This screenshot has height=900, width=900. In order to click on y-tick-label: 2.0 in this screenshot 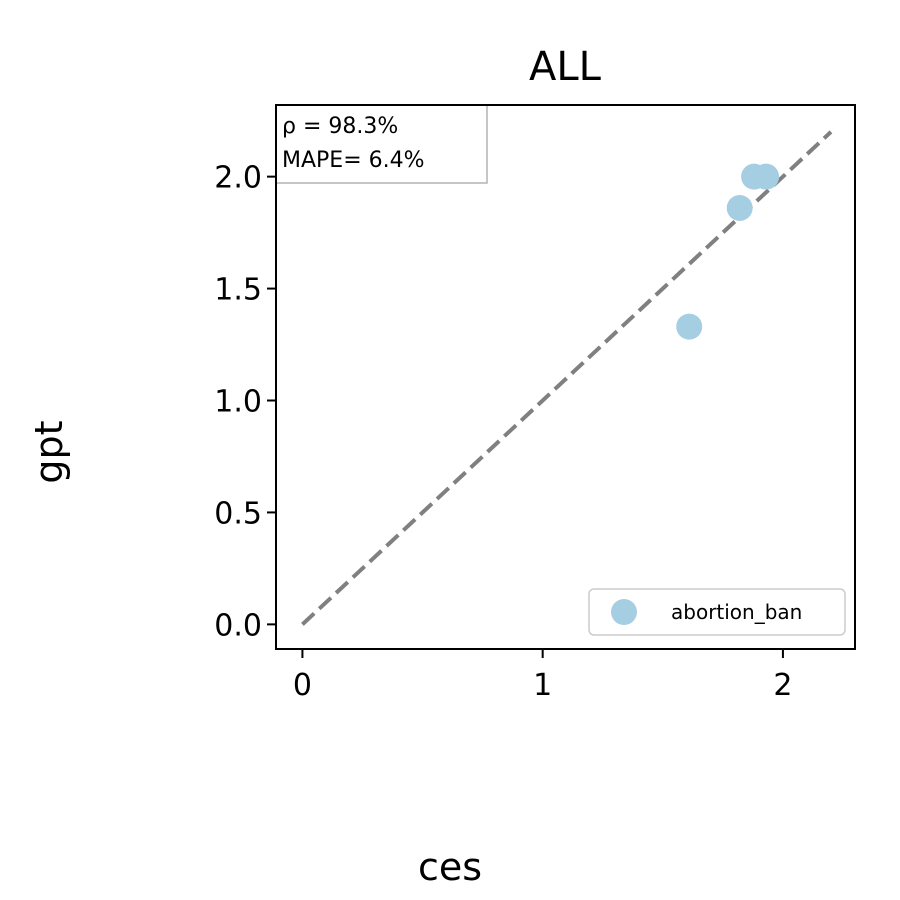, I will do `click(238, 178)`.